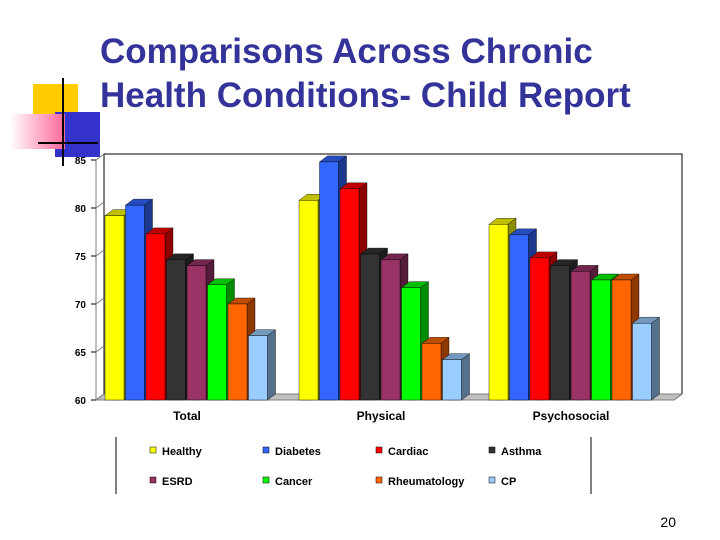 Image resolution: width=720 pixels, height=540 pixels. I want to click on bar-cp-physical, so click(456, 377).